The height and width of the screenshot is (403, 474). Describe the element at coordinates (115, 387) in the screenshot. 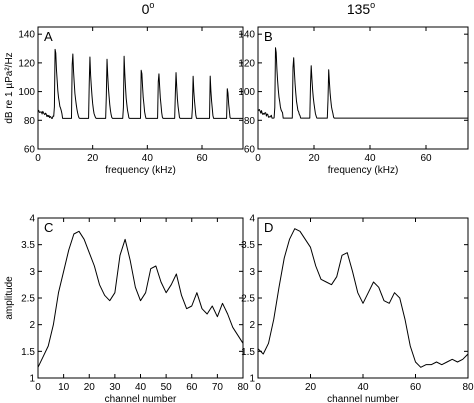

I see `x-tick-label: 30` at that location.